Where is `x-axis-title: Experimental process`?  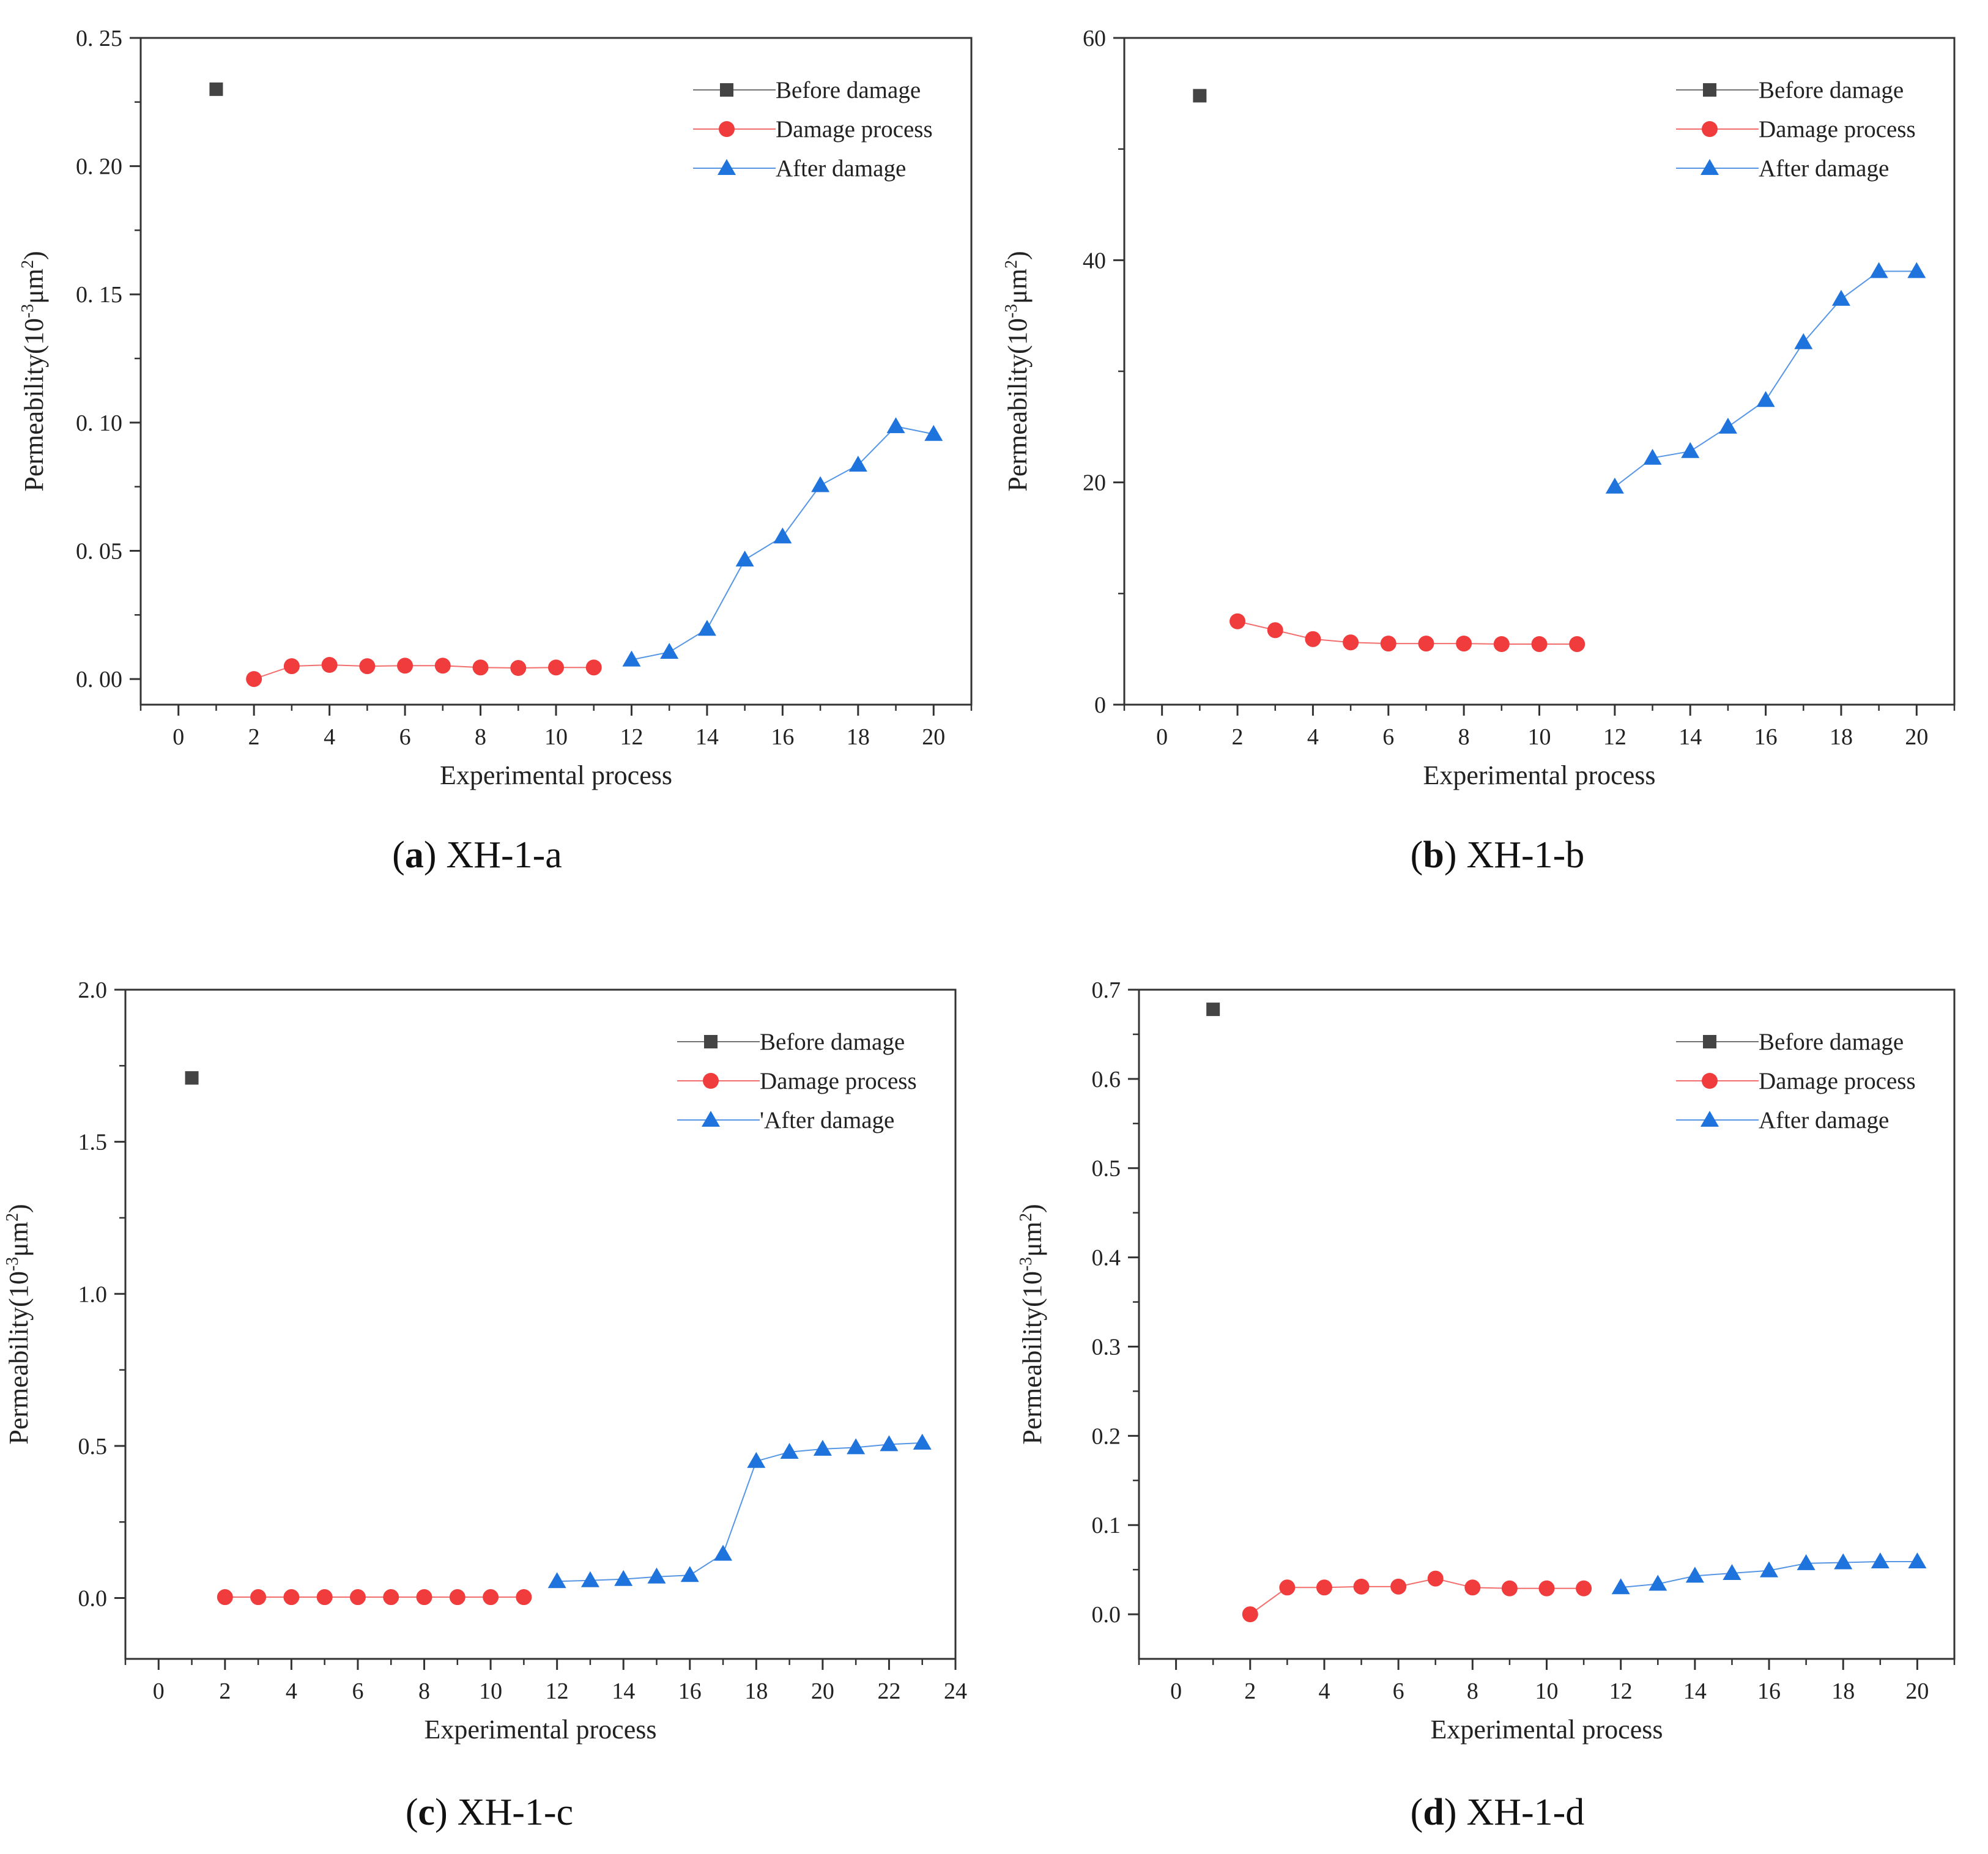
x-axis-title: Experimental process is located at coordinates (556, 775).